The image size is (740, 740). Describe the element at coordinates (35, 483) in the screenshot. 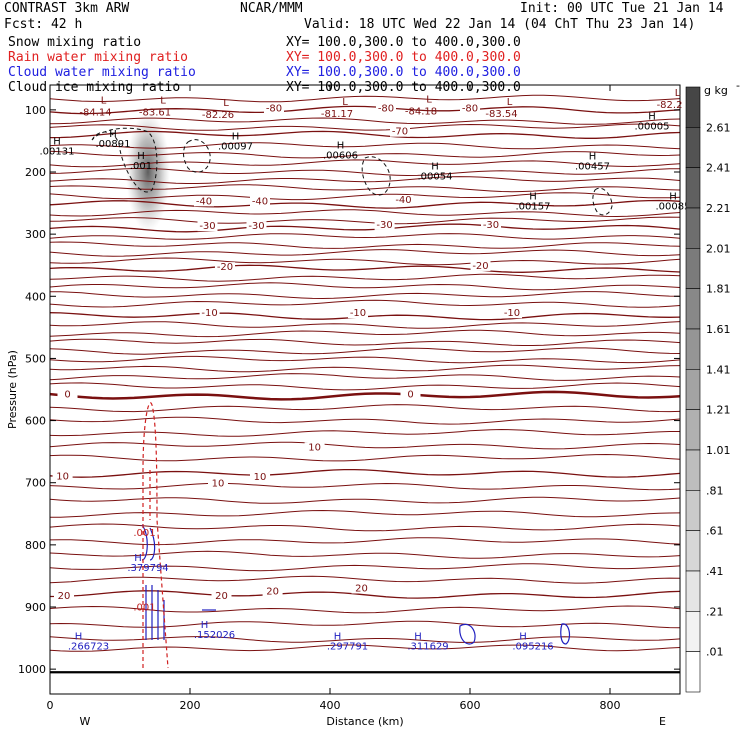

I see `y-tick-label: 700` at that location.